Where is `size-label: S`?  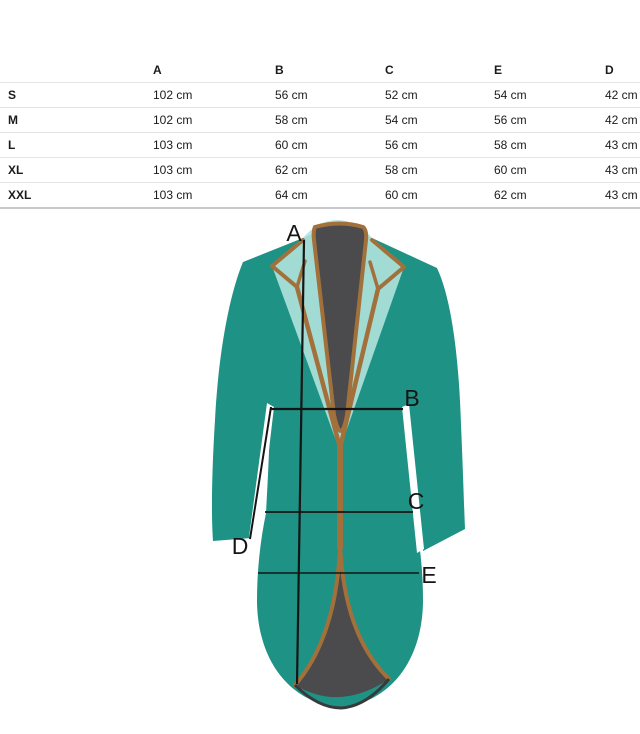
size-label: S is located at coordinates (12, 95).